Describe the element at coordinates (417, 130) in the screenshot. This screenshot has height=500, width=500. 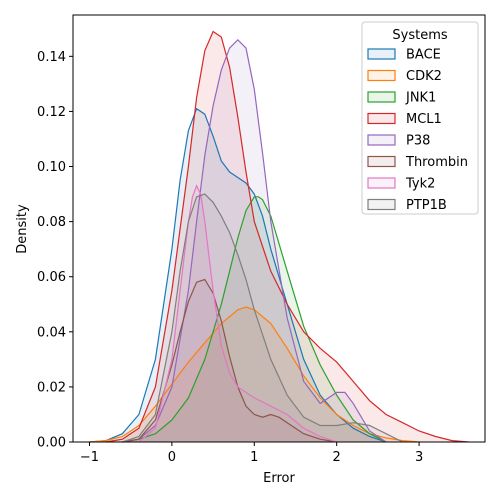
I see `legend-items: BACE CDK2 JNK1 MCL1 P38 Thrombin Tyk2 PTP1B` at that location.